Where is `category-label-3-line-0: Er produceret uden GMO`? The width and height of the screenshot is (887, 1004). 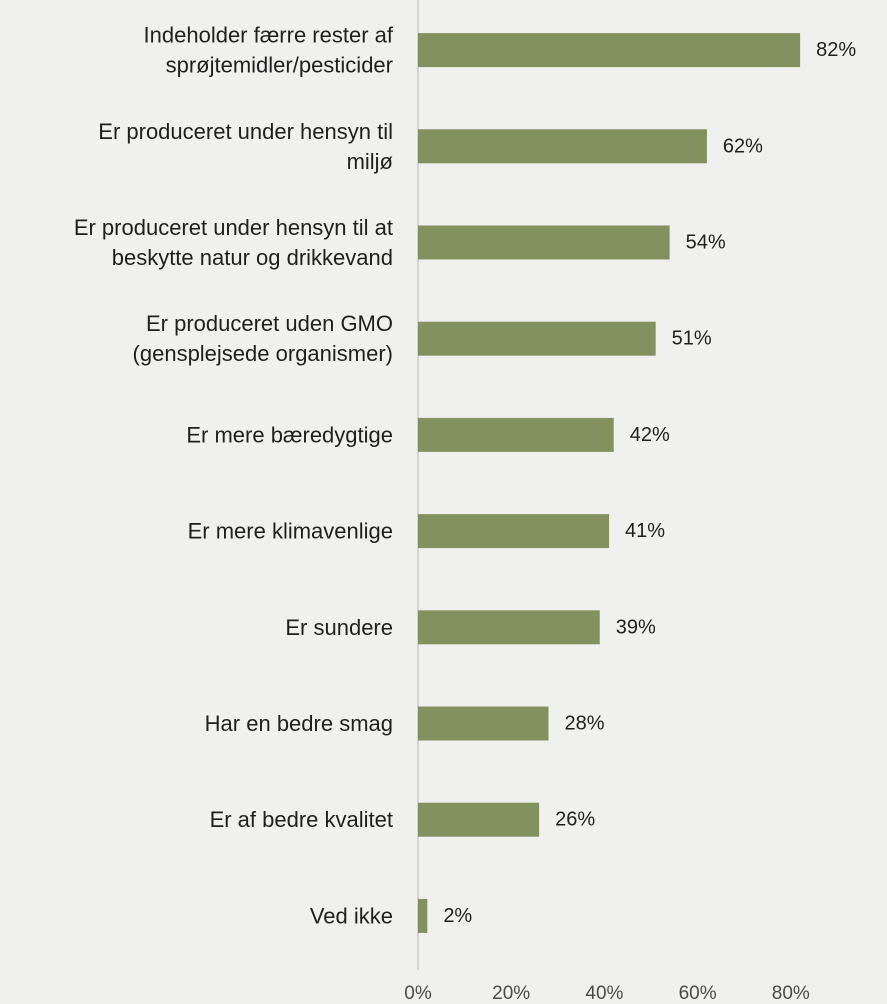
category-label-3-line-0: Er produceret uden GMO is located at coordinates (269, 323).